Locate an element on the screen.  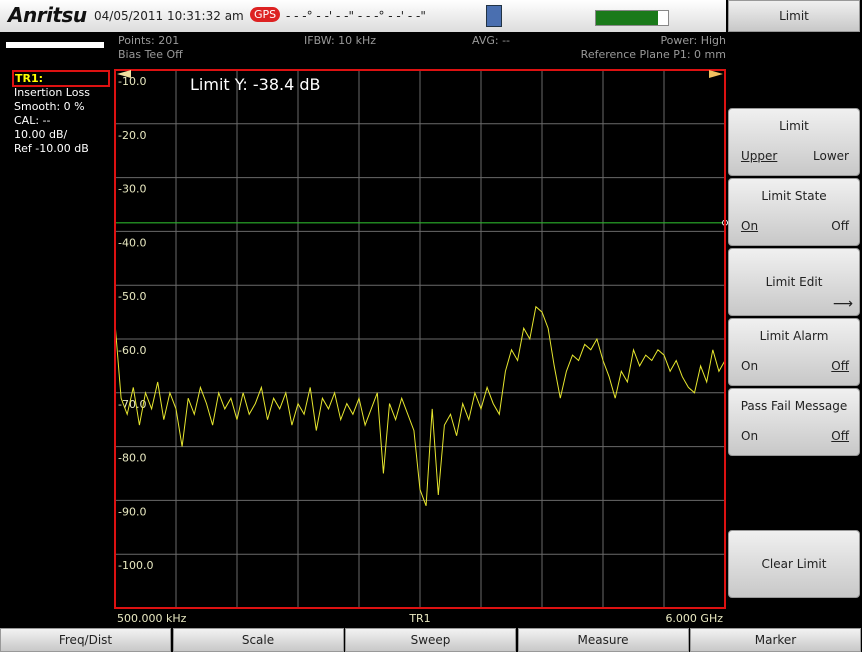
battery is located at coordinates (632, 18).